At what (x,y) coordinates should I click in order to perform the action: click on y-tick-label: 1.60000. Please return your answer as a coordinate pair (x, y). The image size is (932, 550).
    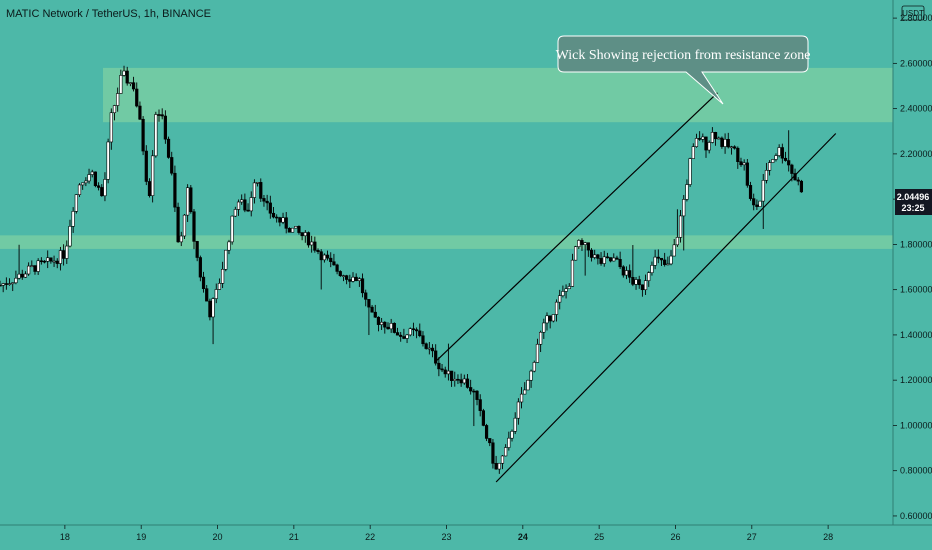
    Looking at the image, I should click on (916, 290).